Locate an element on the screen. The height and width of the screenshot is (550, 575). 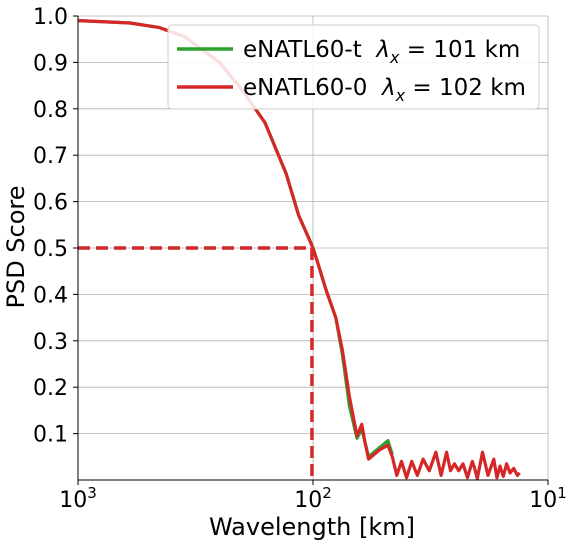
x-axis-label: Wavelength [km] is located at coordinates (312, 527).